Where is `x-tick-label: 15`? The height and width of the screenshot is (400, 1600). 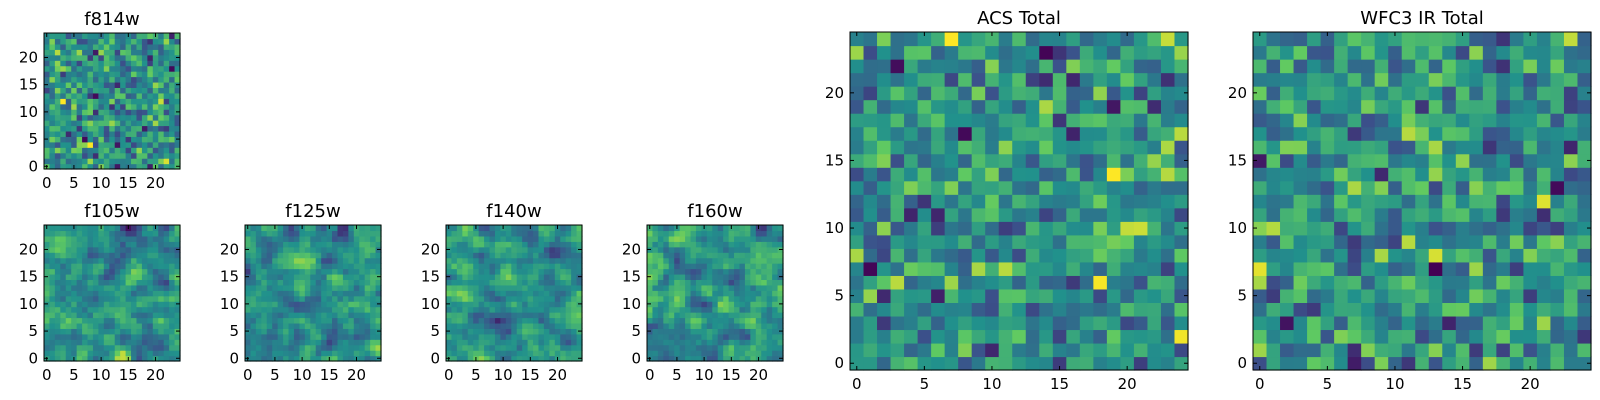
x-tick-label: 15 is located at coordinates (1059, 384).